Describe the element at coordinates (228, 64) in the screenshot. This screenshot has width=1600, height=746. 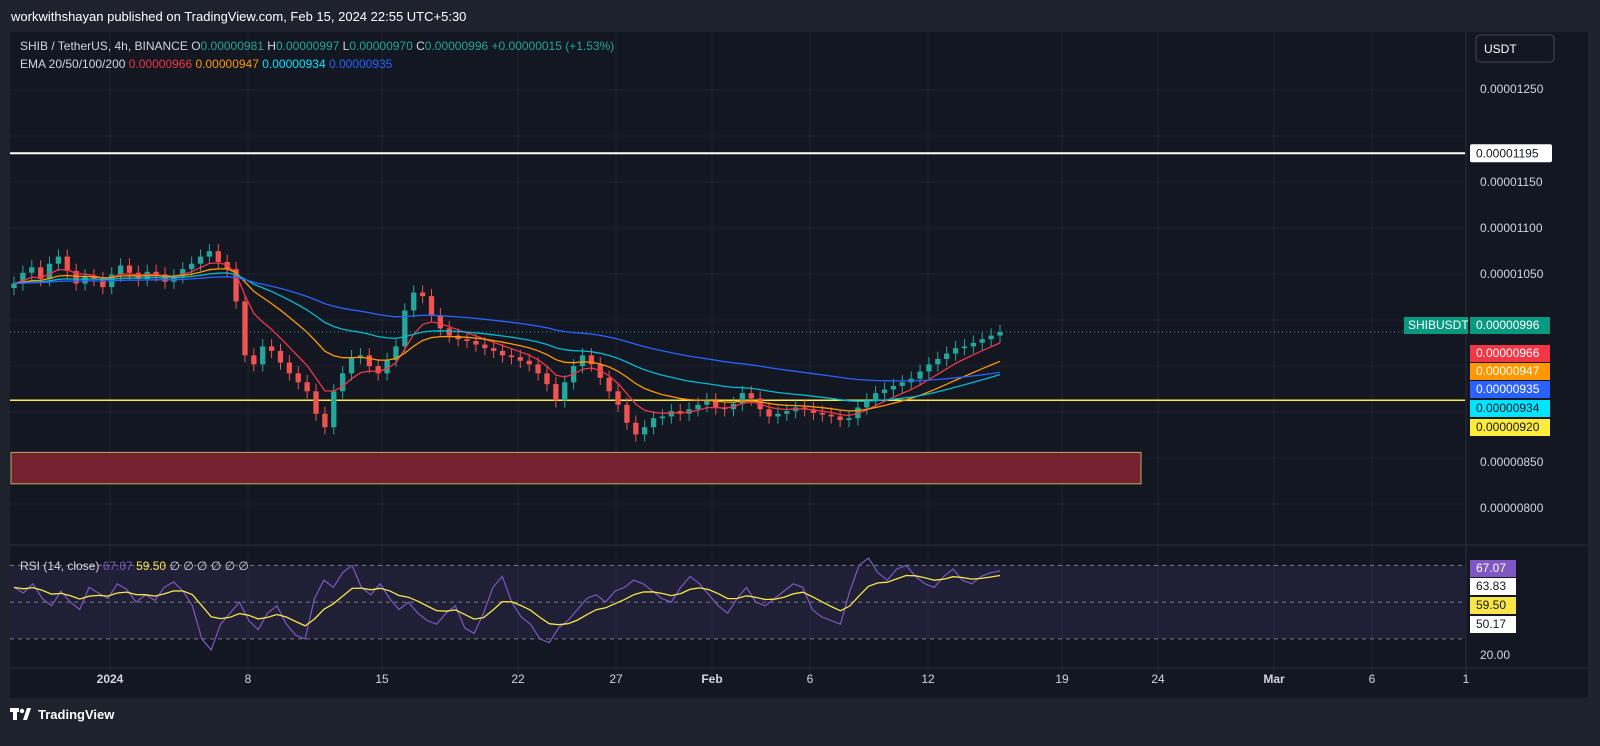
I see `legend-ema50: 0.00000947` at that location.